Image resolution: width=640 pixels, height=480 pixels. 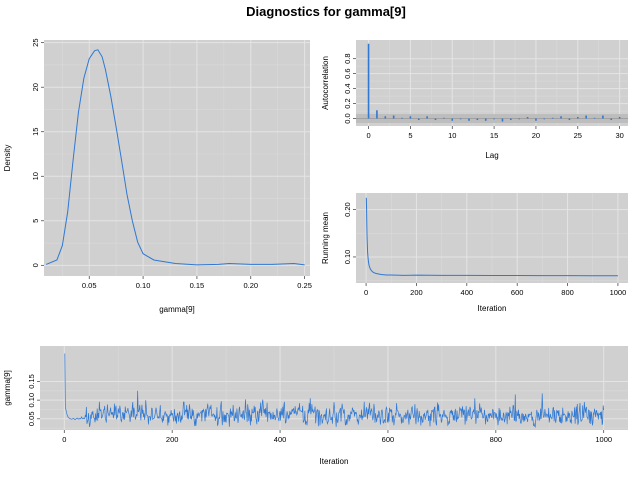 I want to click on y-tick-label: 0.05, so click(x=31, y=418).